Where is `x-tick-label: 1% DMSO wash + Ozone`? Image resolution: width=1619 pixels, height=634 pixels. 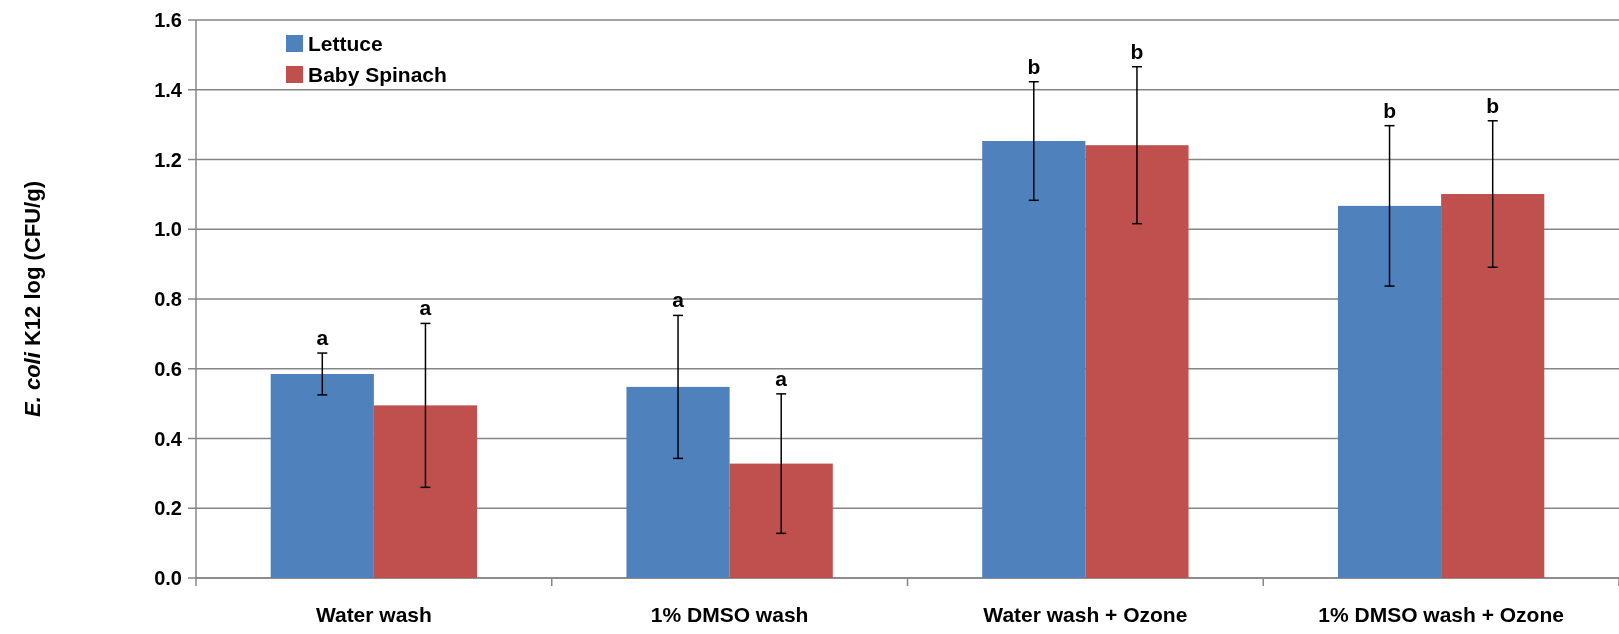 x-tick-label: 1% DMSO wash + Ozone is located at coordinates (1441, 614).